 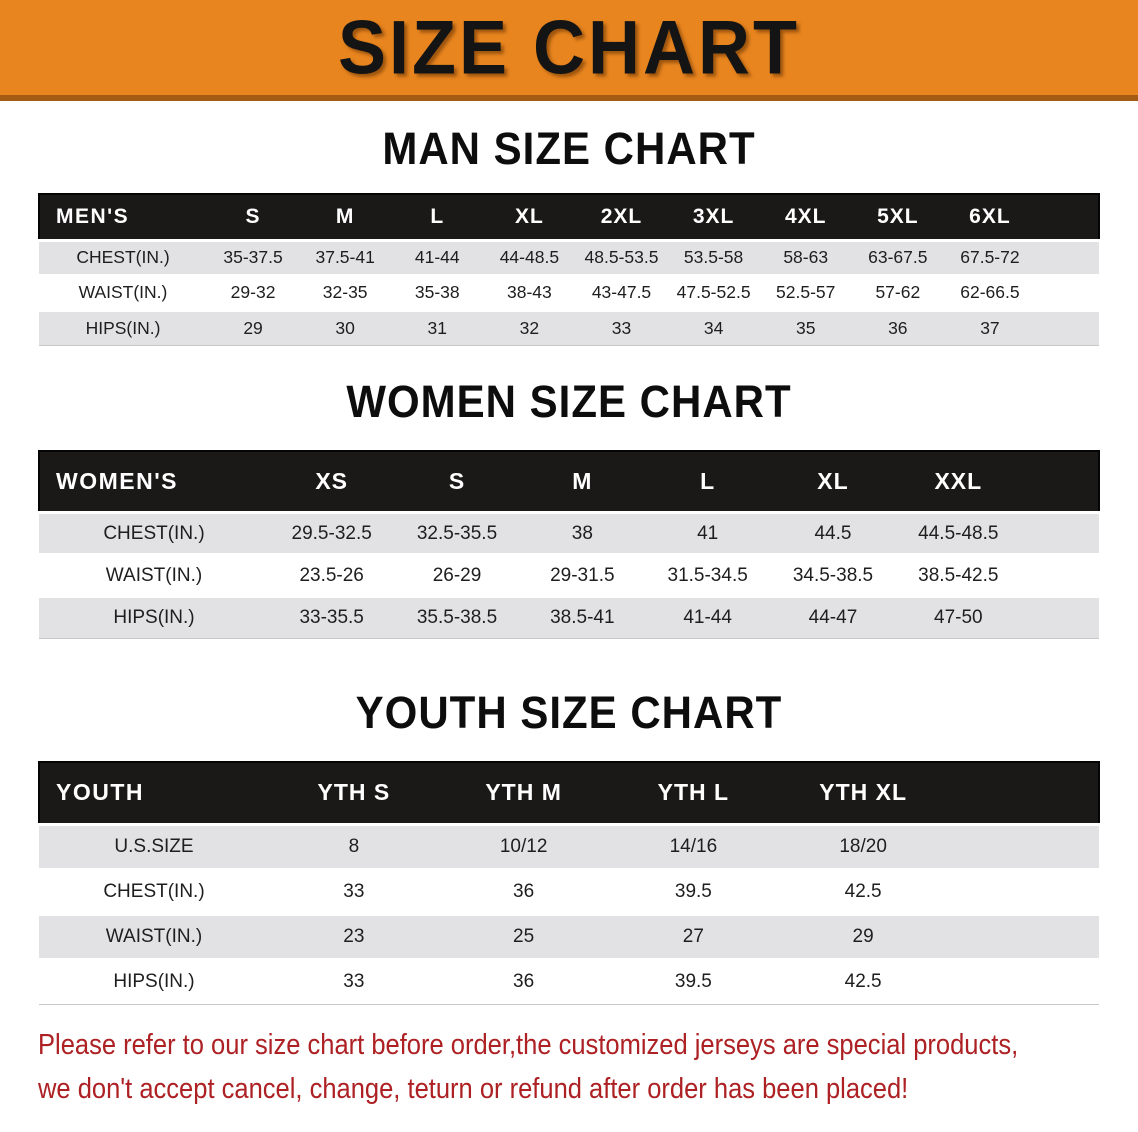 What do you see at coordinates (529, 327) in the screenshot?
I see `men-cell-value: 32` at bounding box center [529, 327].